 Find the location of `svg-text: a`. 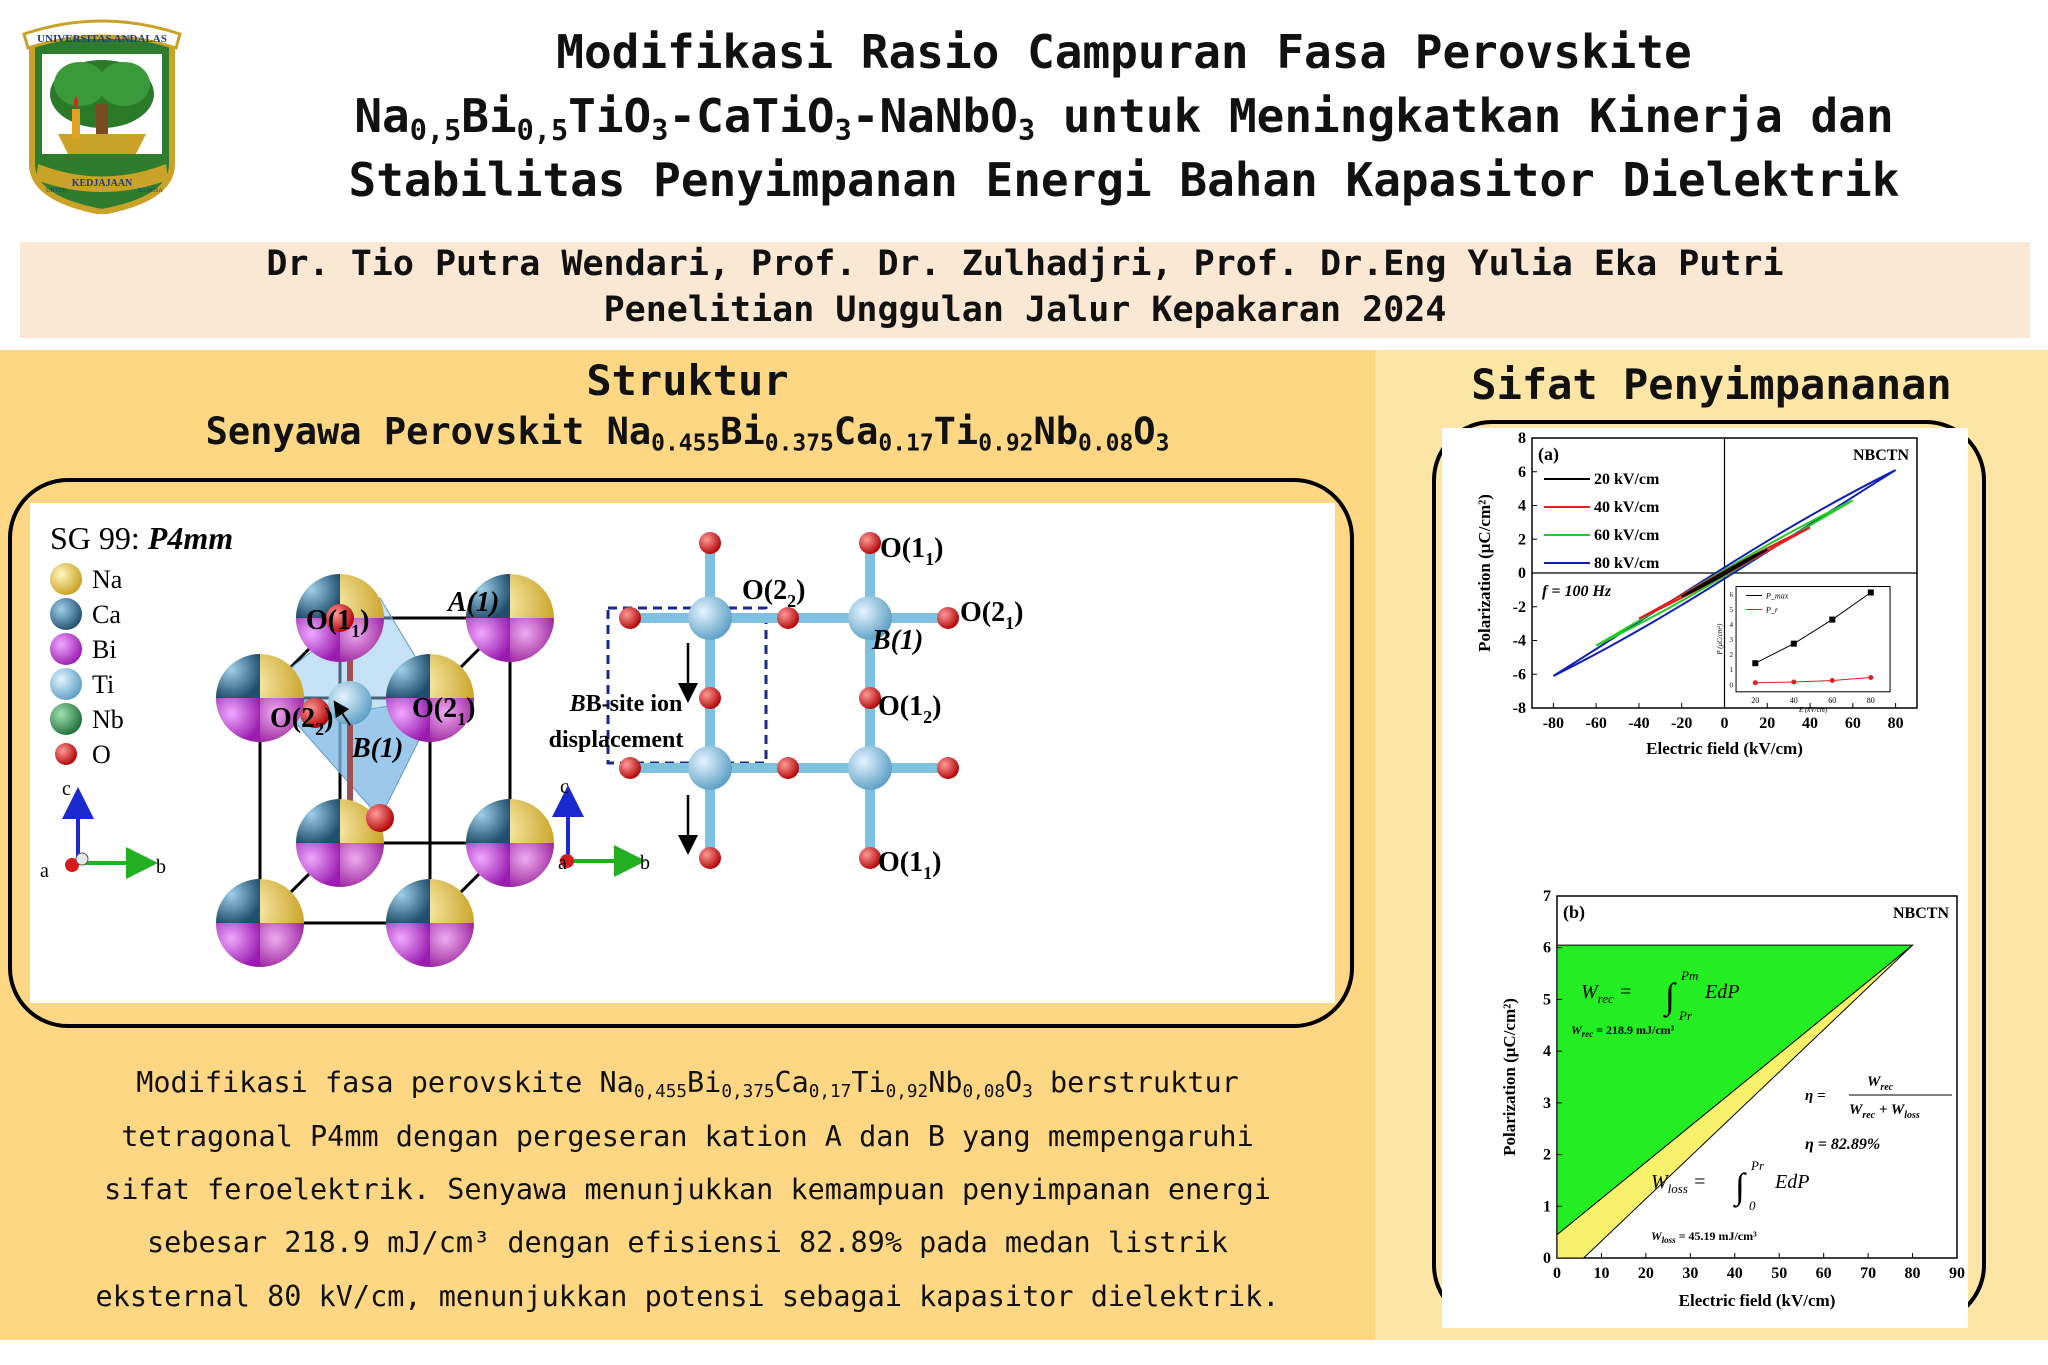

svg-text: a is located at coordinates (562, 863).